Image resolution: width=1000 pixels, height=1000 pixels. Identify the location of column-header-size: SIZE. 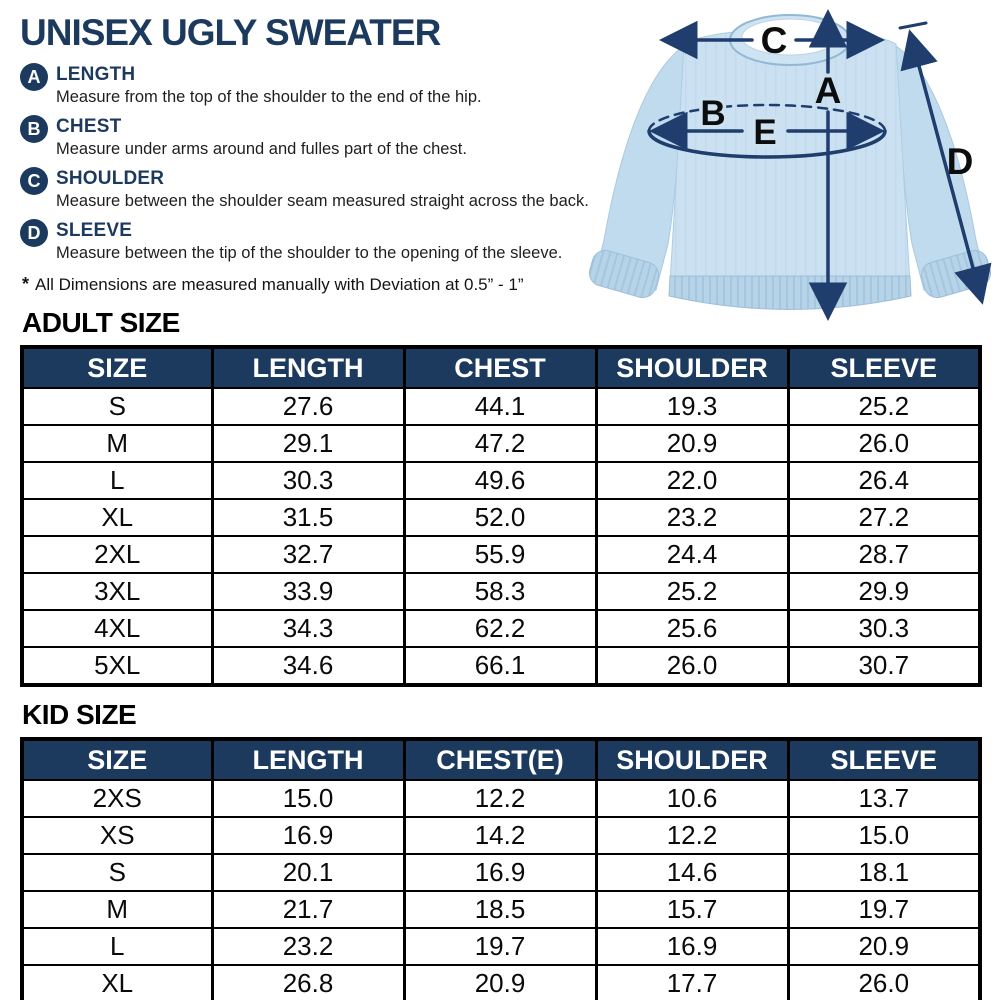
(117, 760).